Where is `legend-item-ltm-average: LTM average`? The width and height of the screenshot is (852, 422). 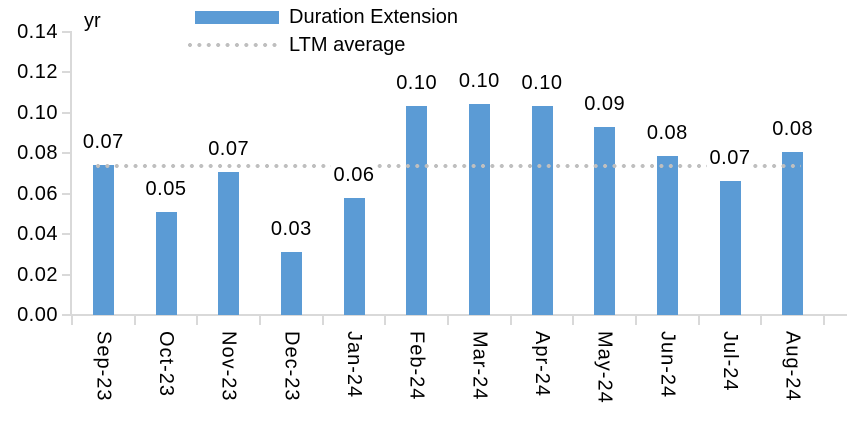
legend-item-ltm-average: LTM average is located at coordinates (323, 45).